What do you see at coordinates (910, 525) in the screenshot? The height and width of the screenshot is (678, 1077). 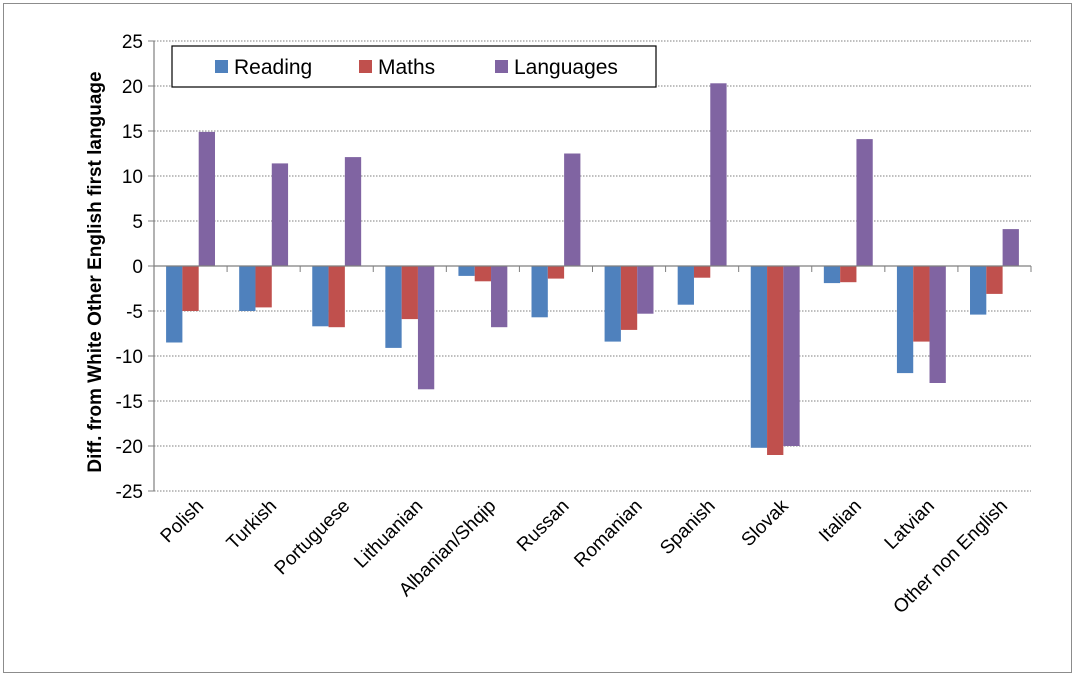 I see `category-label: Latvian` at bounding box center [910, 525].